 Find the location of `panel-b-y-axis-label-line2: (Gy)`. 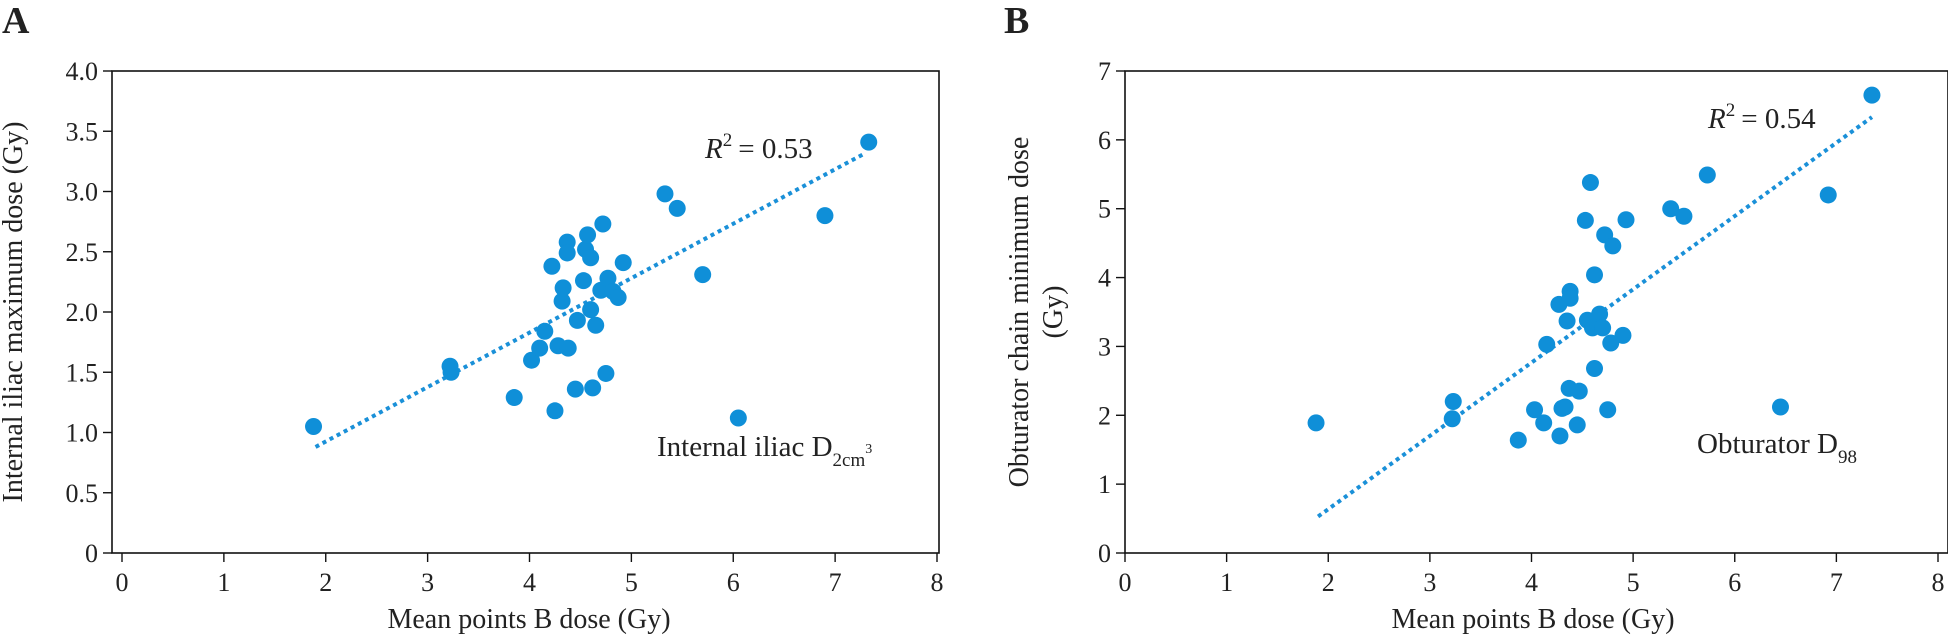

panel-b-y-axis-label-line2: (Gy) is located at coordinates (1053, 312).